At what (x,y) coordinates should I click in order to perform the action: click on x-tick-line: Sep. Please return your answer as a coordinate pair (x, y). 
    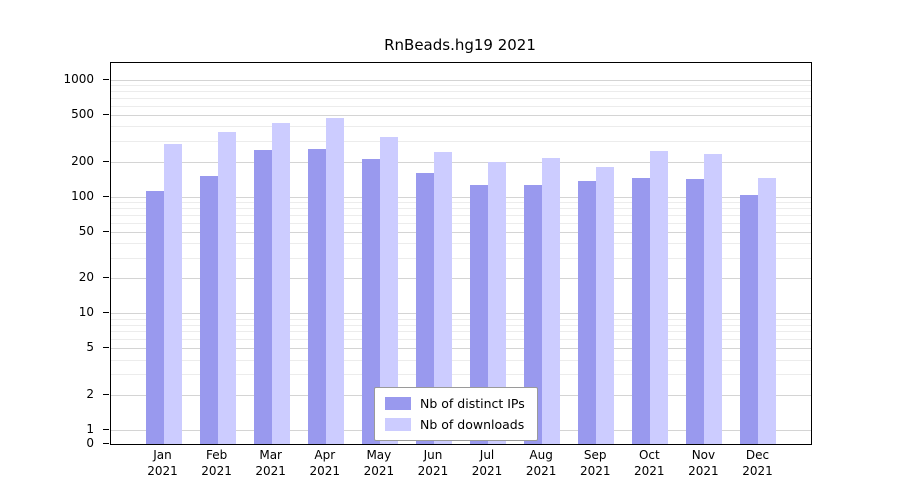
    Looking at the image, I should click on (595, 455).